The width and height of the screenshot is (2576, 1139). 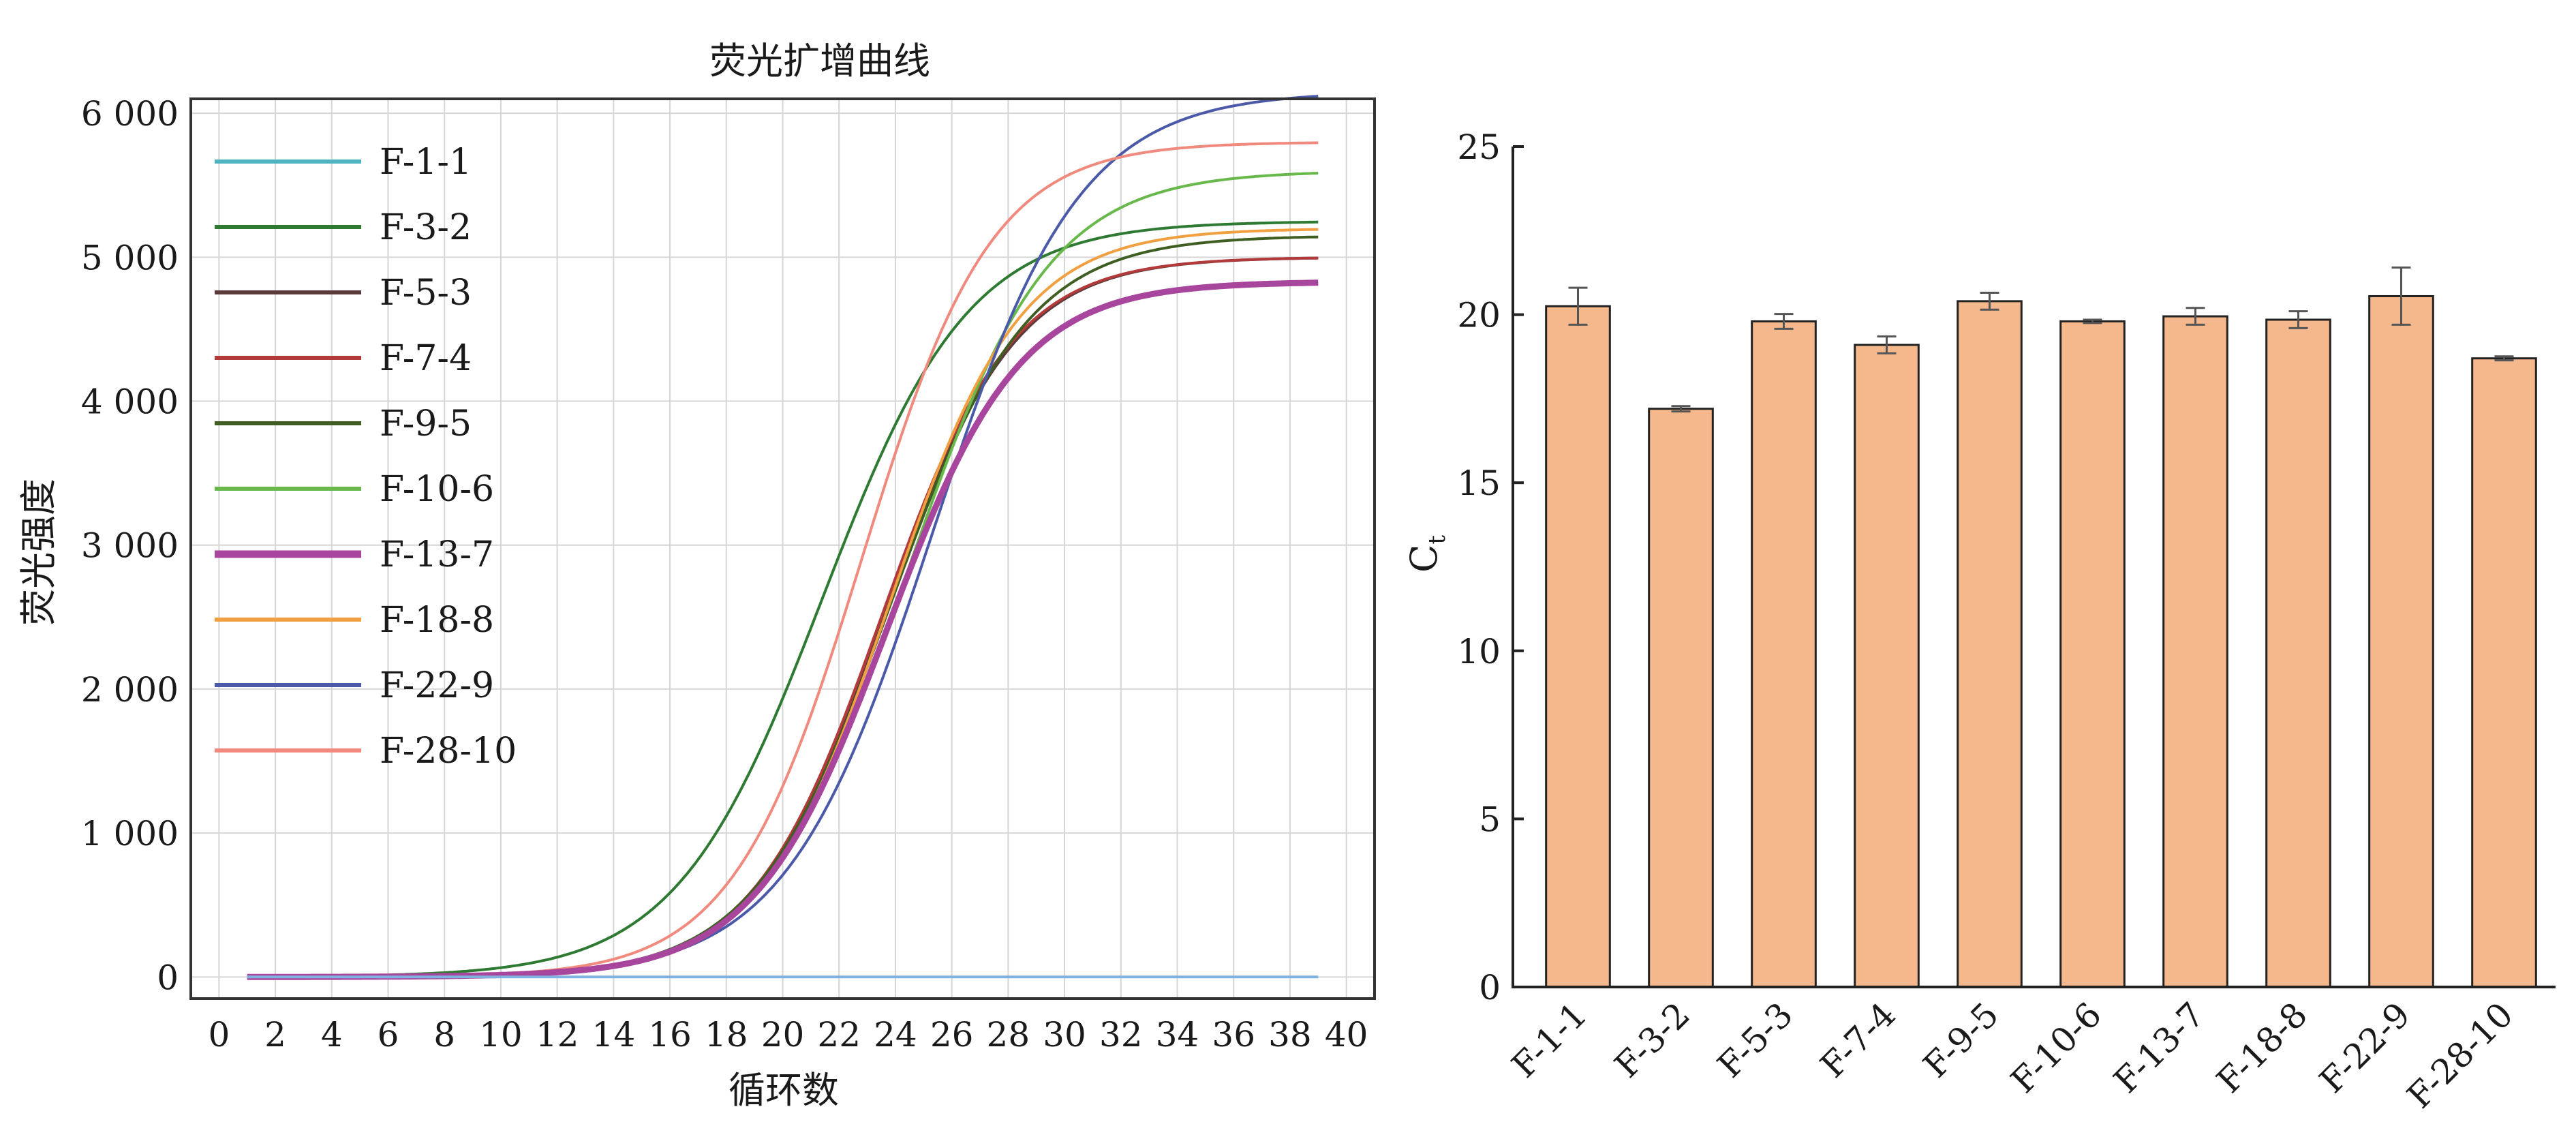 What do you see at coordinates (426, 424) in the screenshot?
I see `legend-label: F-9-5` at bounding box center [426, 424].